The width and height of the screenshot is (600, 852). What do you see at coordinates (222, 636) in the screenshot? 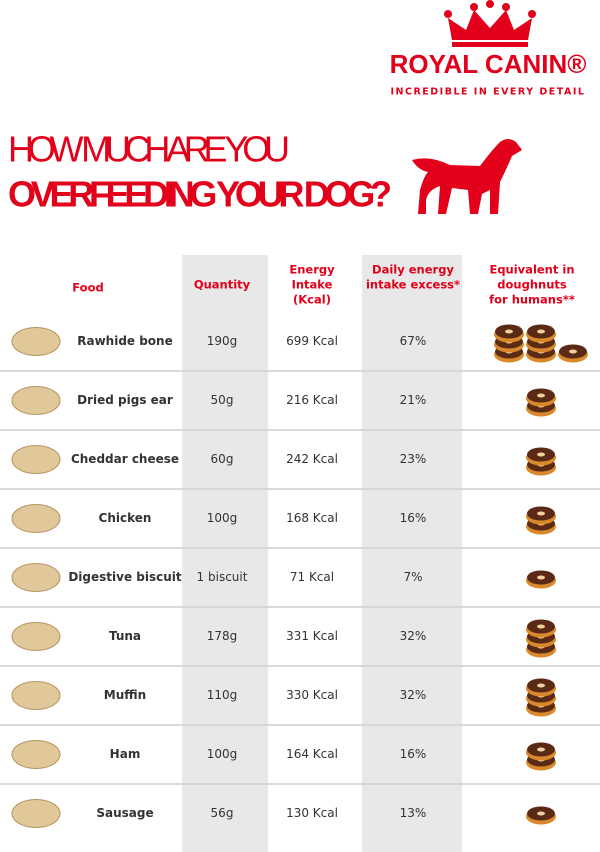
I see `quantity: 178g` at bounding box center [222, 636].